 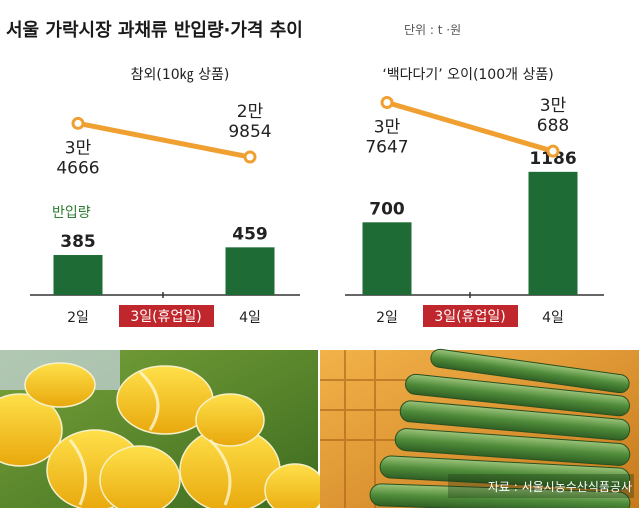 I want to click on left-closed-label: 3일(휴업일), so click(x=165, y=317).